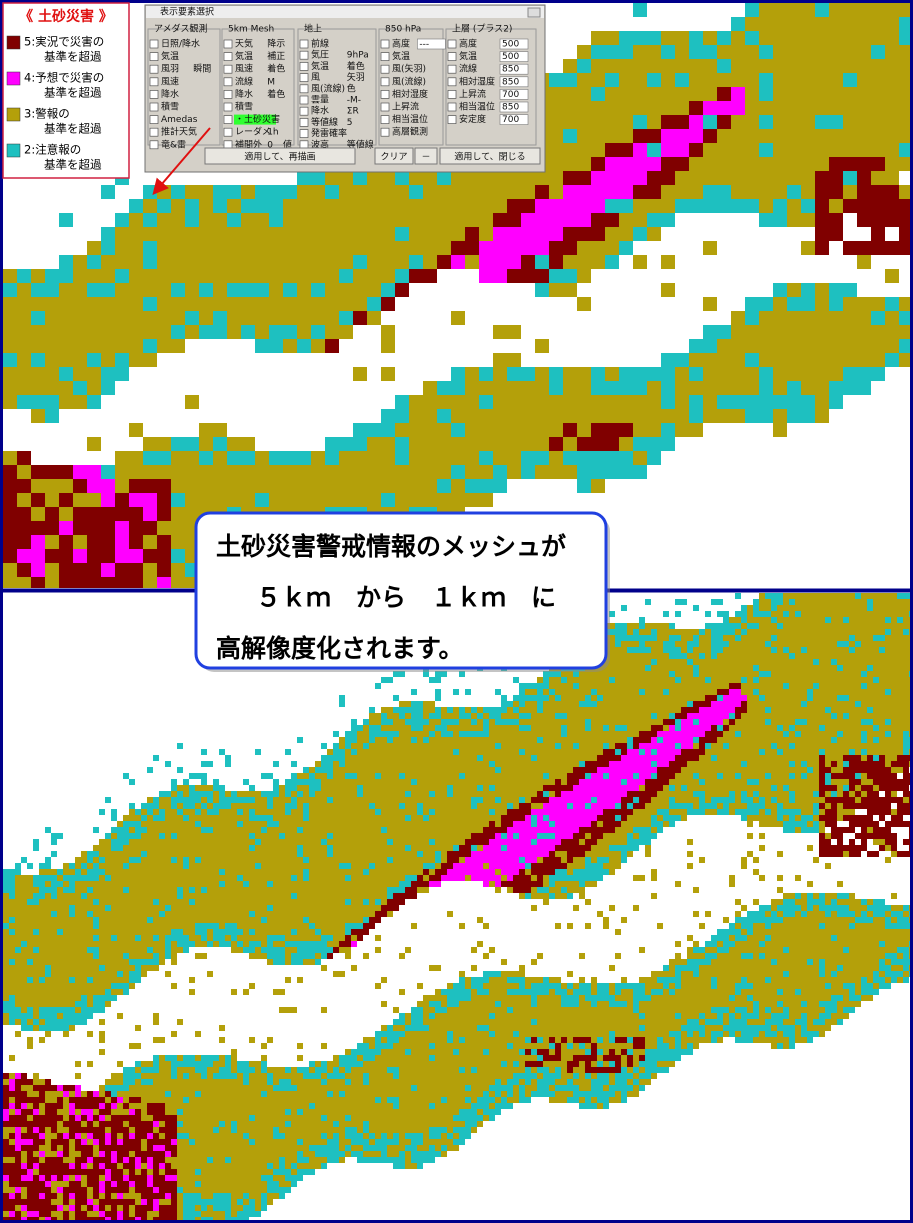 The width and height of the screenshot is (913, 1223). What do you see at coordinates (534, 12) in the screenshot?
I see `close-button` at bounding box center [534, 12].